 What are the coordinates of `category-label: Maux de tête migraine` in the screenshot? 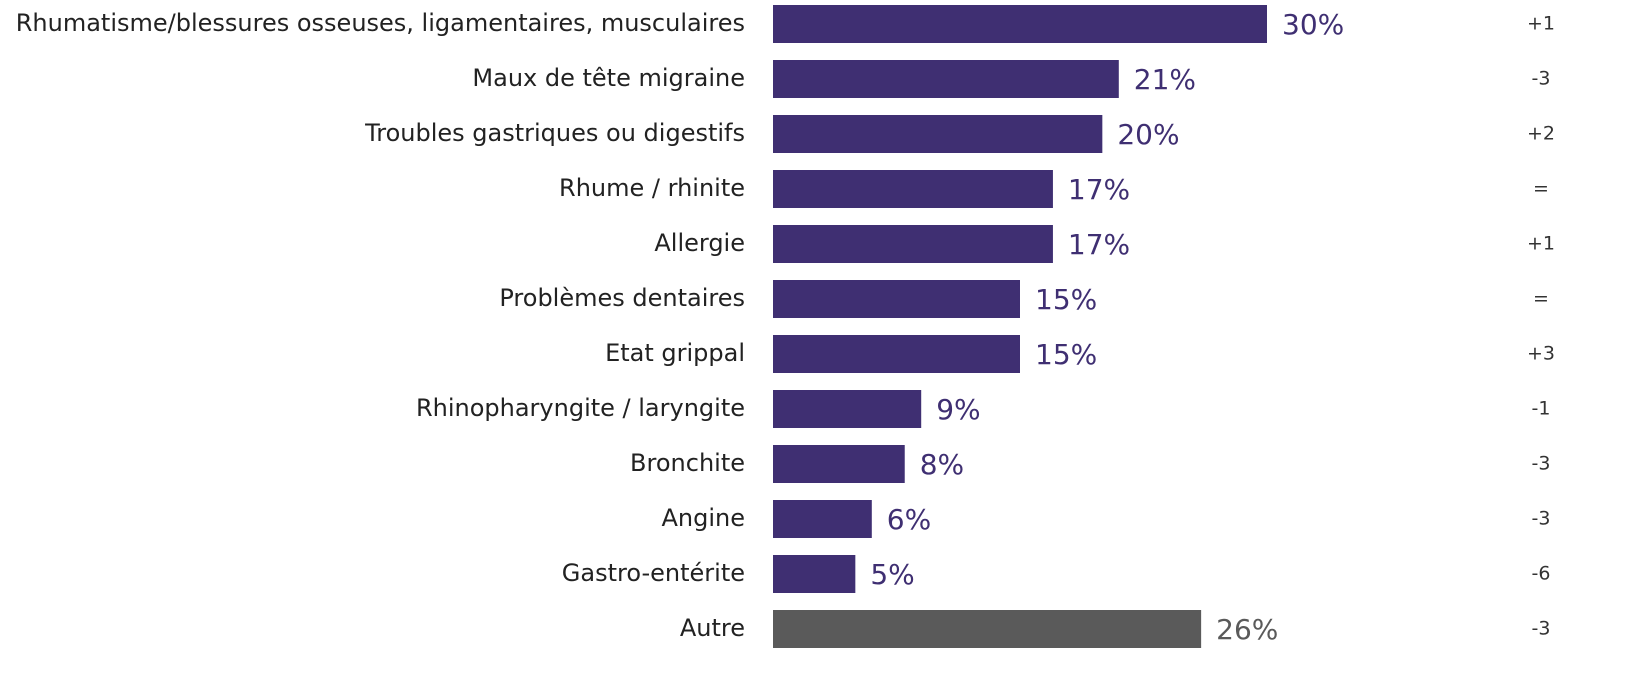 It's located at (608, 78).